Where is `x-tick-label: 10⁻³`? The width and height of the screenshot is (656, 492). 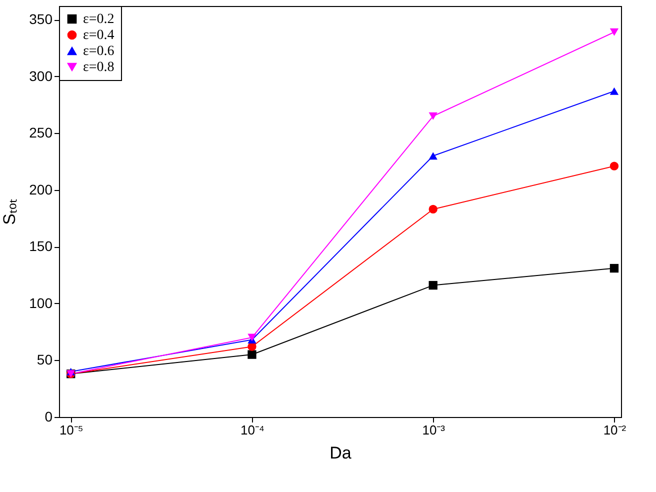
x-tick-label: 10⁻³ is located at coordinates (434, 430).